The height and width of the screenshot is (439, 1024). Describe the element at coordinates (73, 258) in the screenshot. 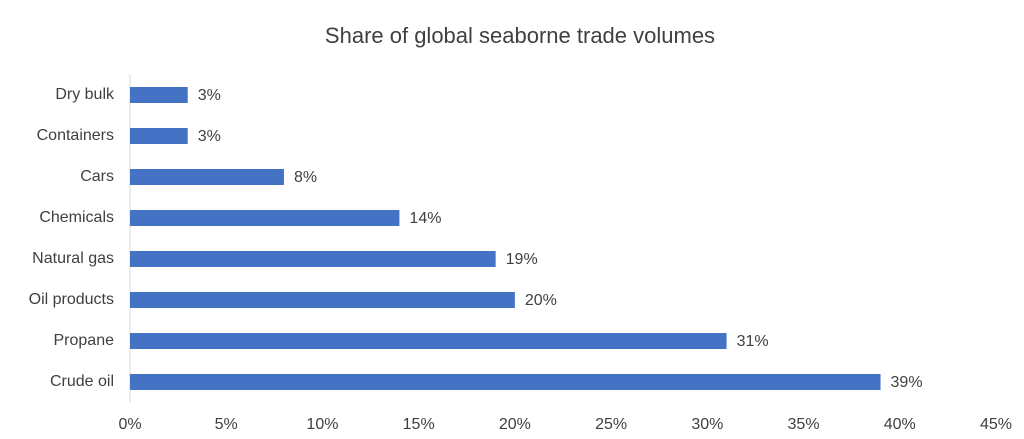

I see `y-tick-label: Natural gas` at that location.